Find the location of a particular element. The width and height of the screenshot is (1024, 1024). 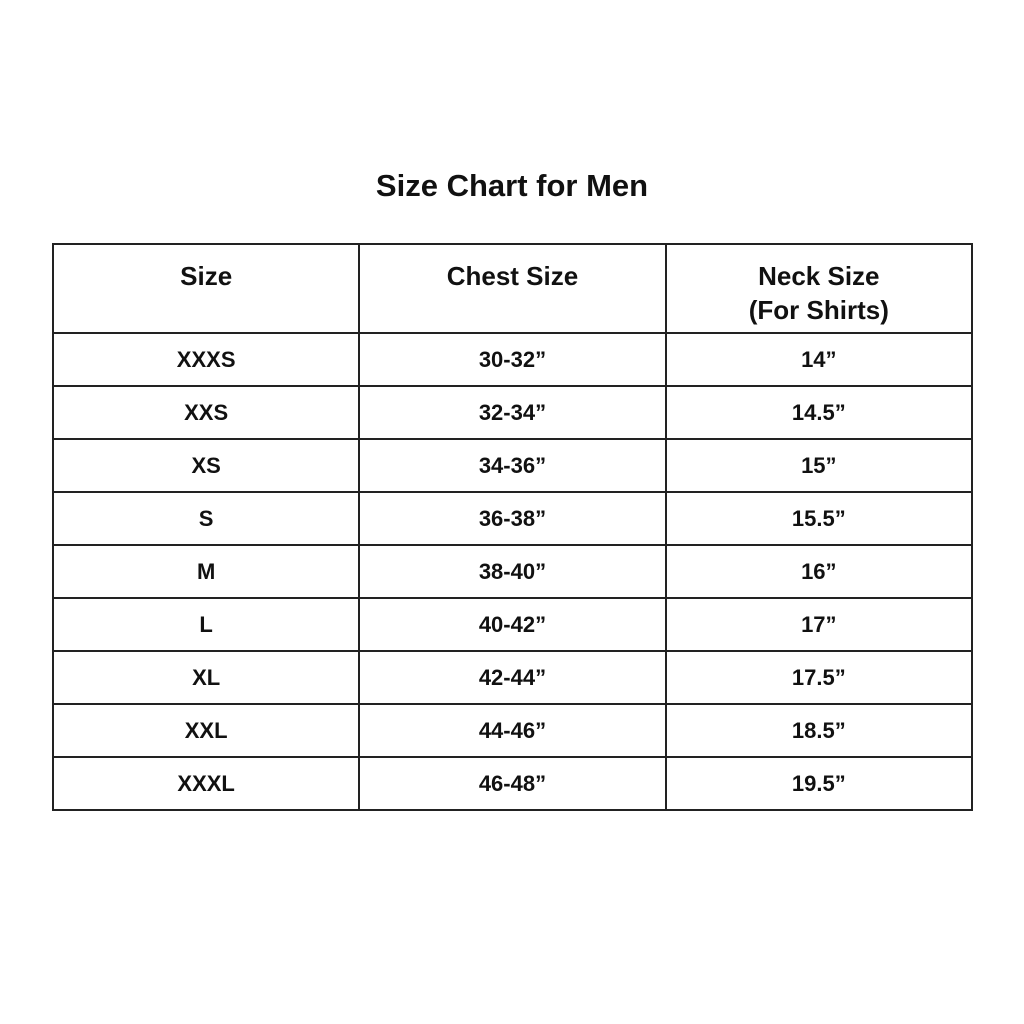

size-cell: L is located at coordinates (206, 624).